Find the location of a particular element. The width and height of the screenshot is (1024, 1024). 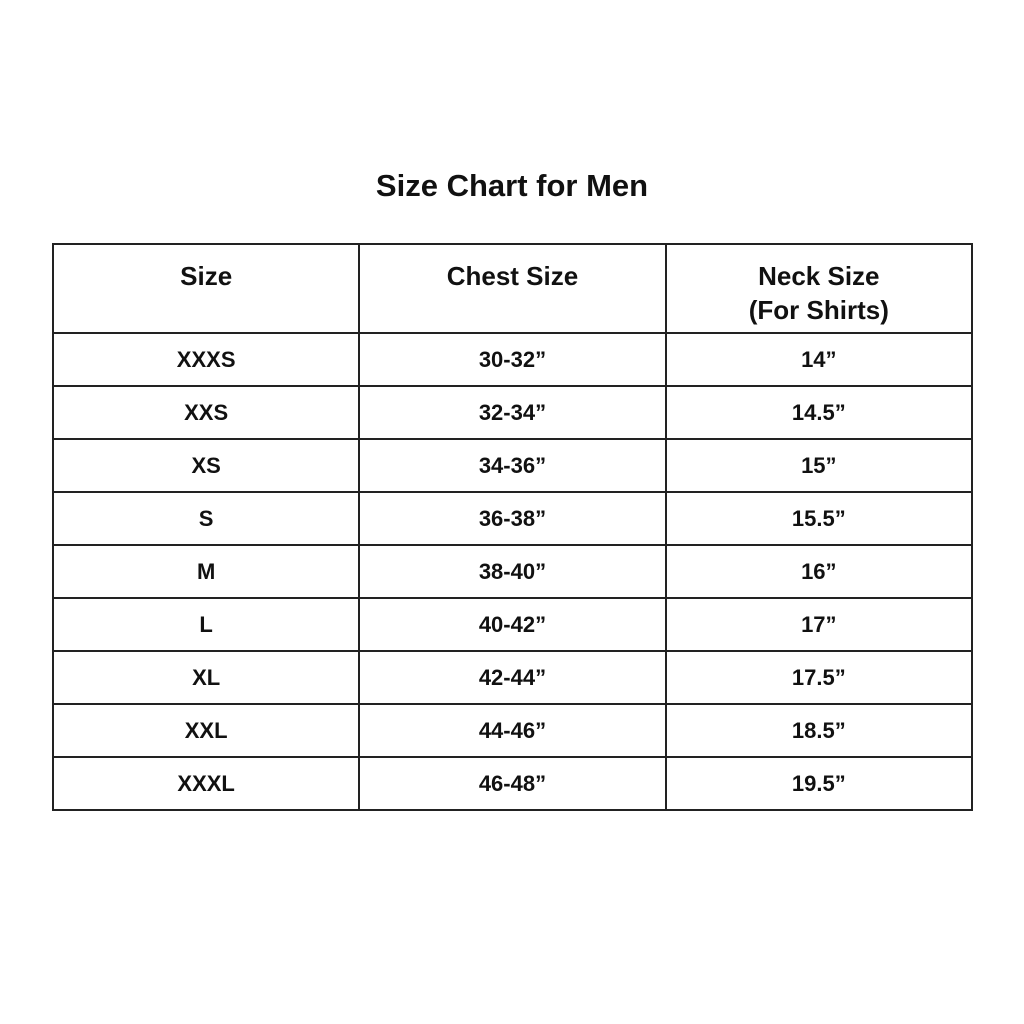

size-cell: L is located at coordinates (206, 624).